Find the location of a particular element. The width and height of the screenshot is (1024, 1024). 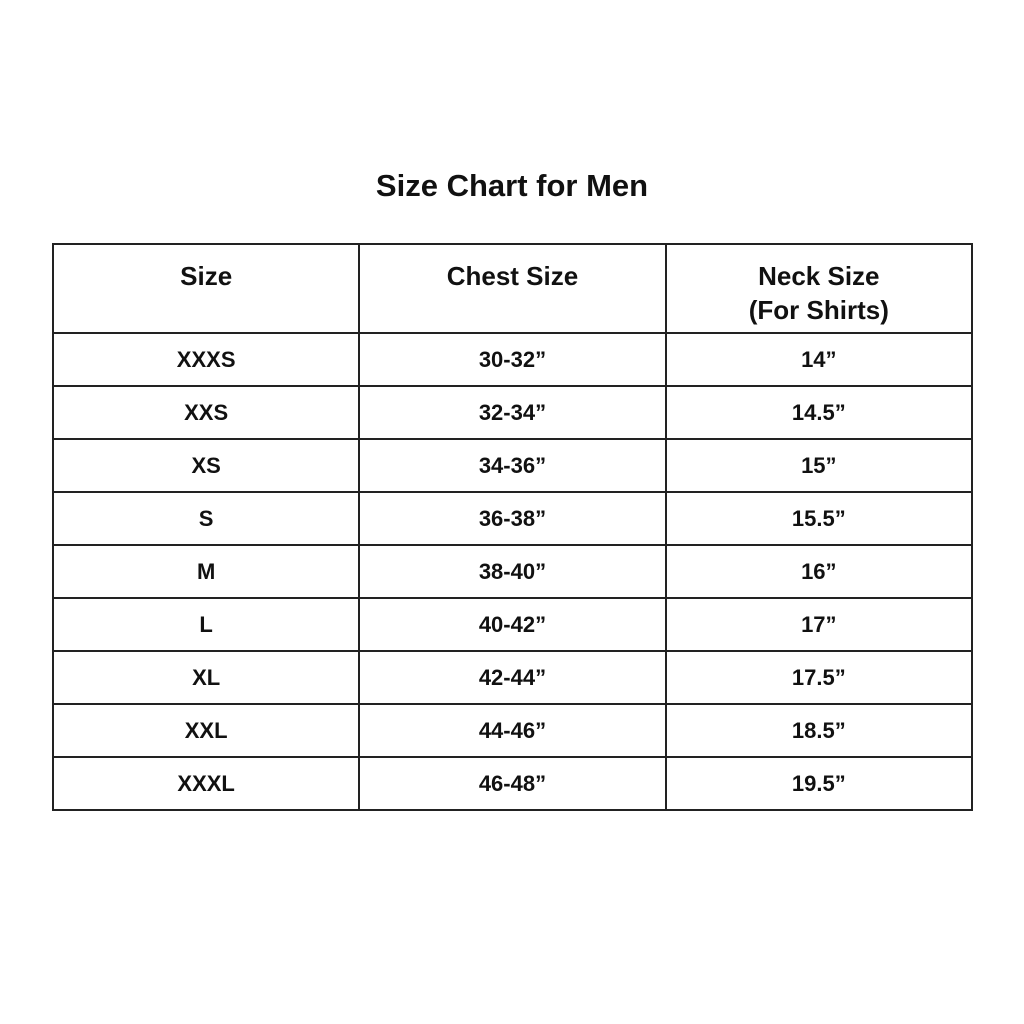

size-cell: L is located at coordinates (206, 624).